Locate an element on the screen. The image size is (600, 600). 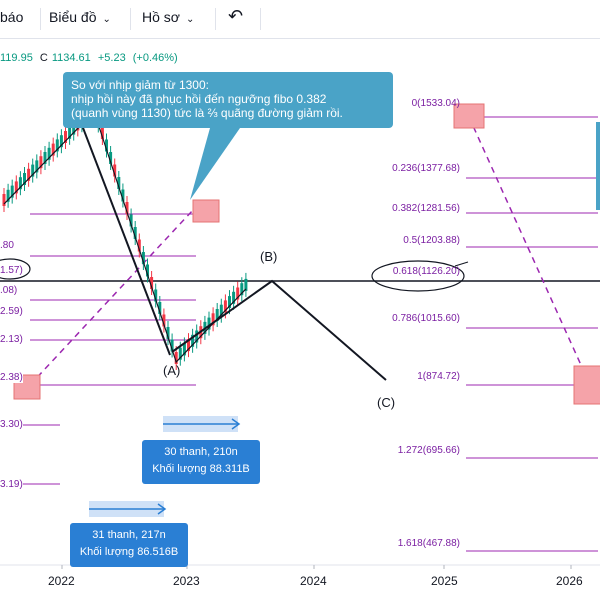
left-fib-label: 2.13) is located at coordinates (11, 339).